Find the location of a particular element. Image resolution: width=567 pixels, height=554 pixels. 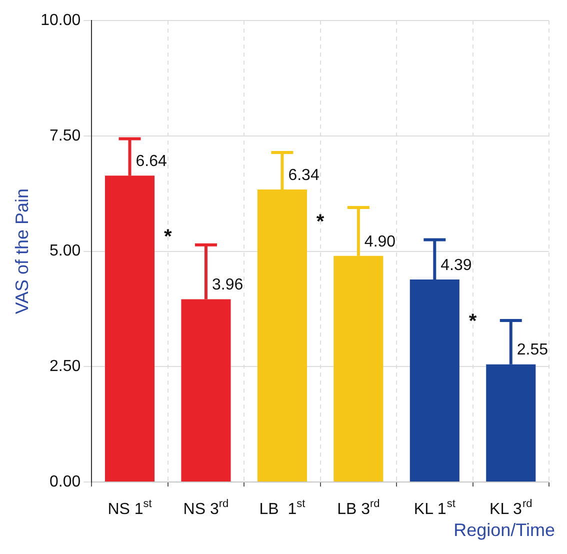

y-tick-label: 0.00 is located at coordinates (65, 481).